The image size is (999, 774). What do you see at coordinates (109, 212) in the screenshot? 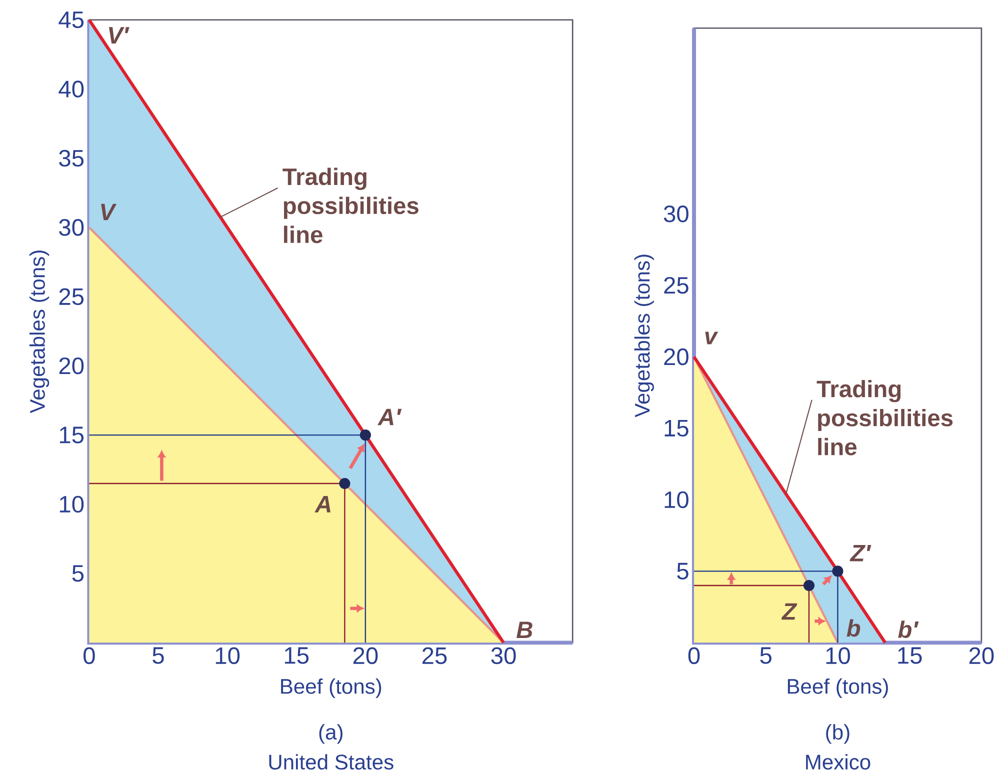
I see `annotation: V` at bounding box center [109, 212].